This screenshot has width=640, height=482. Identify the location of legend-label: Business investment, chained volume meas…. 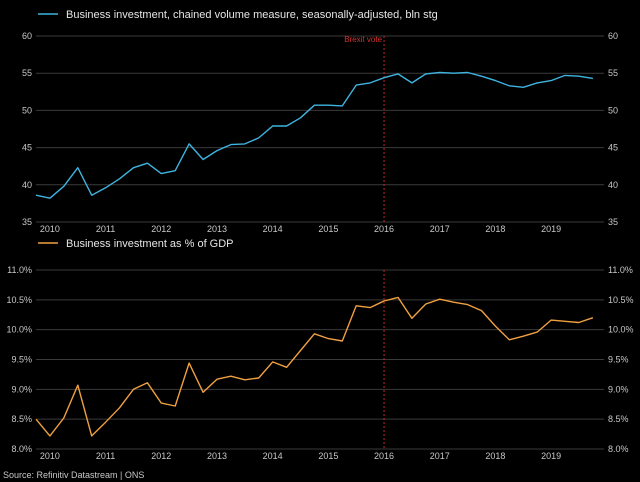
(252, 15).